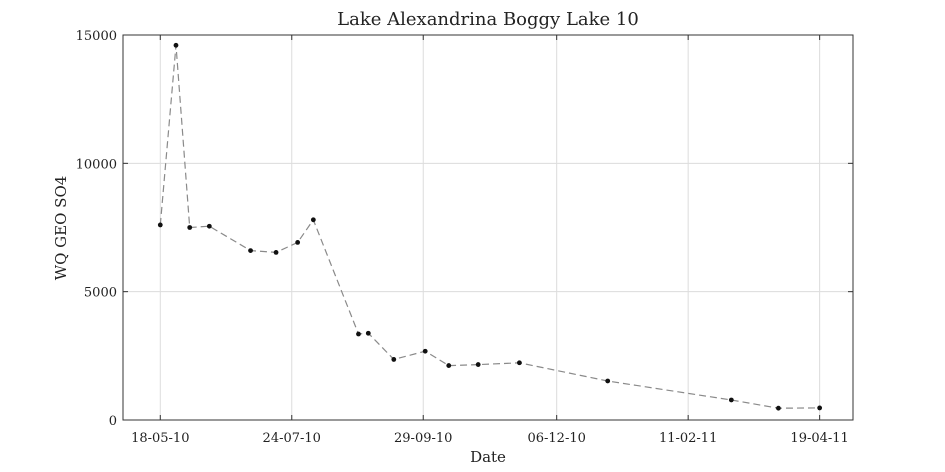 This screenshot has width=945, height=472. Describe the element at coordinates (556, 438) in the screenshot. I see `x-tick-label: 06-12-10` at that location.